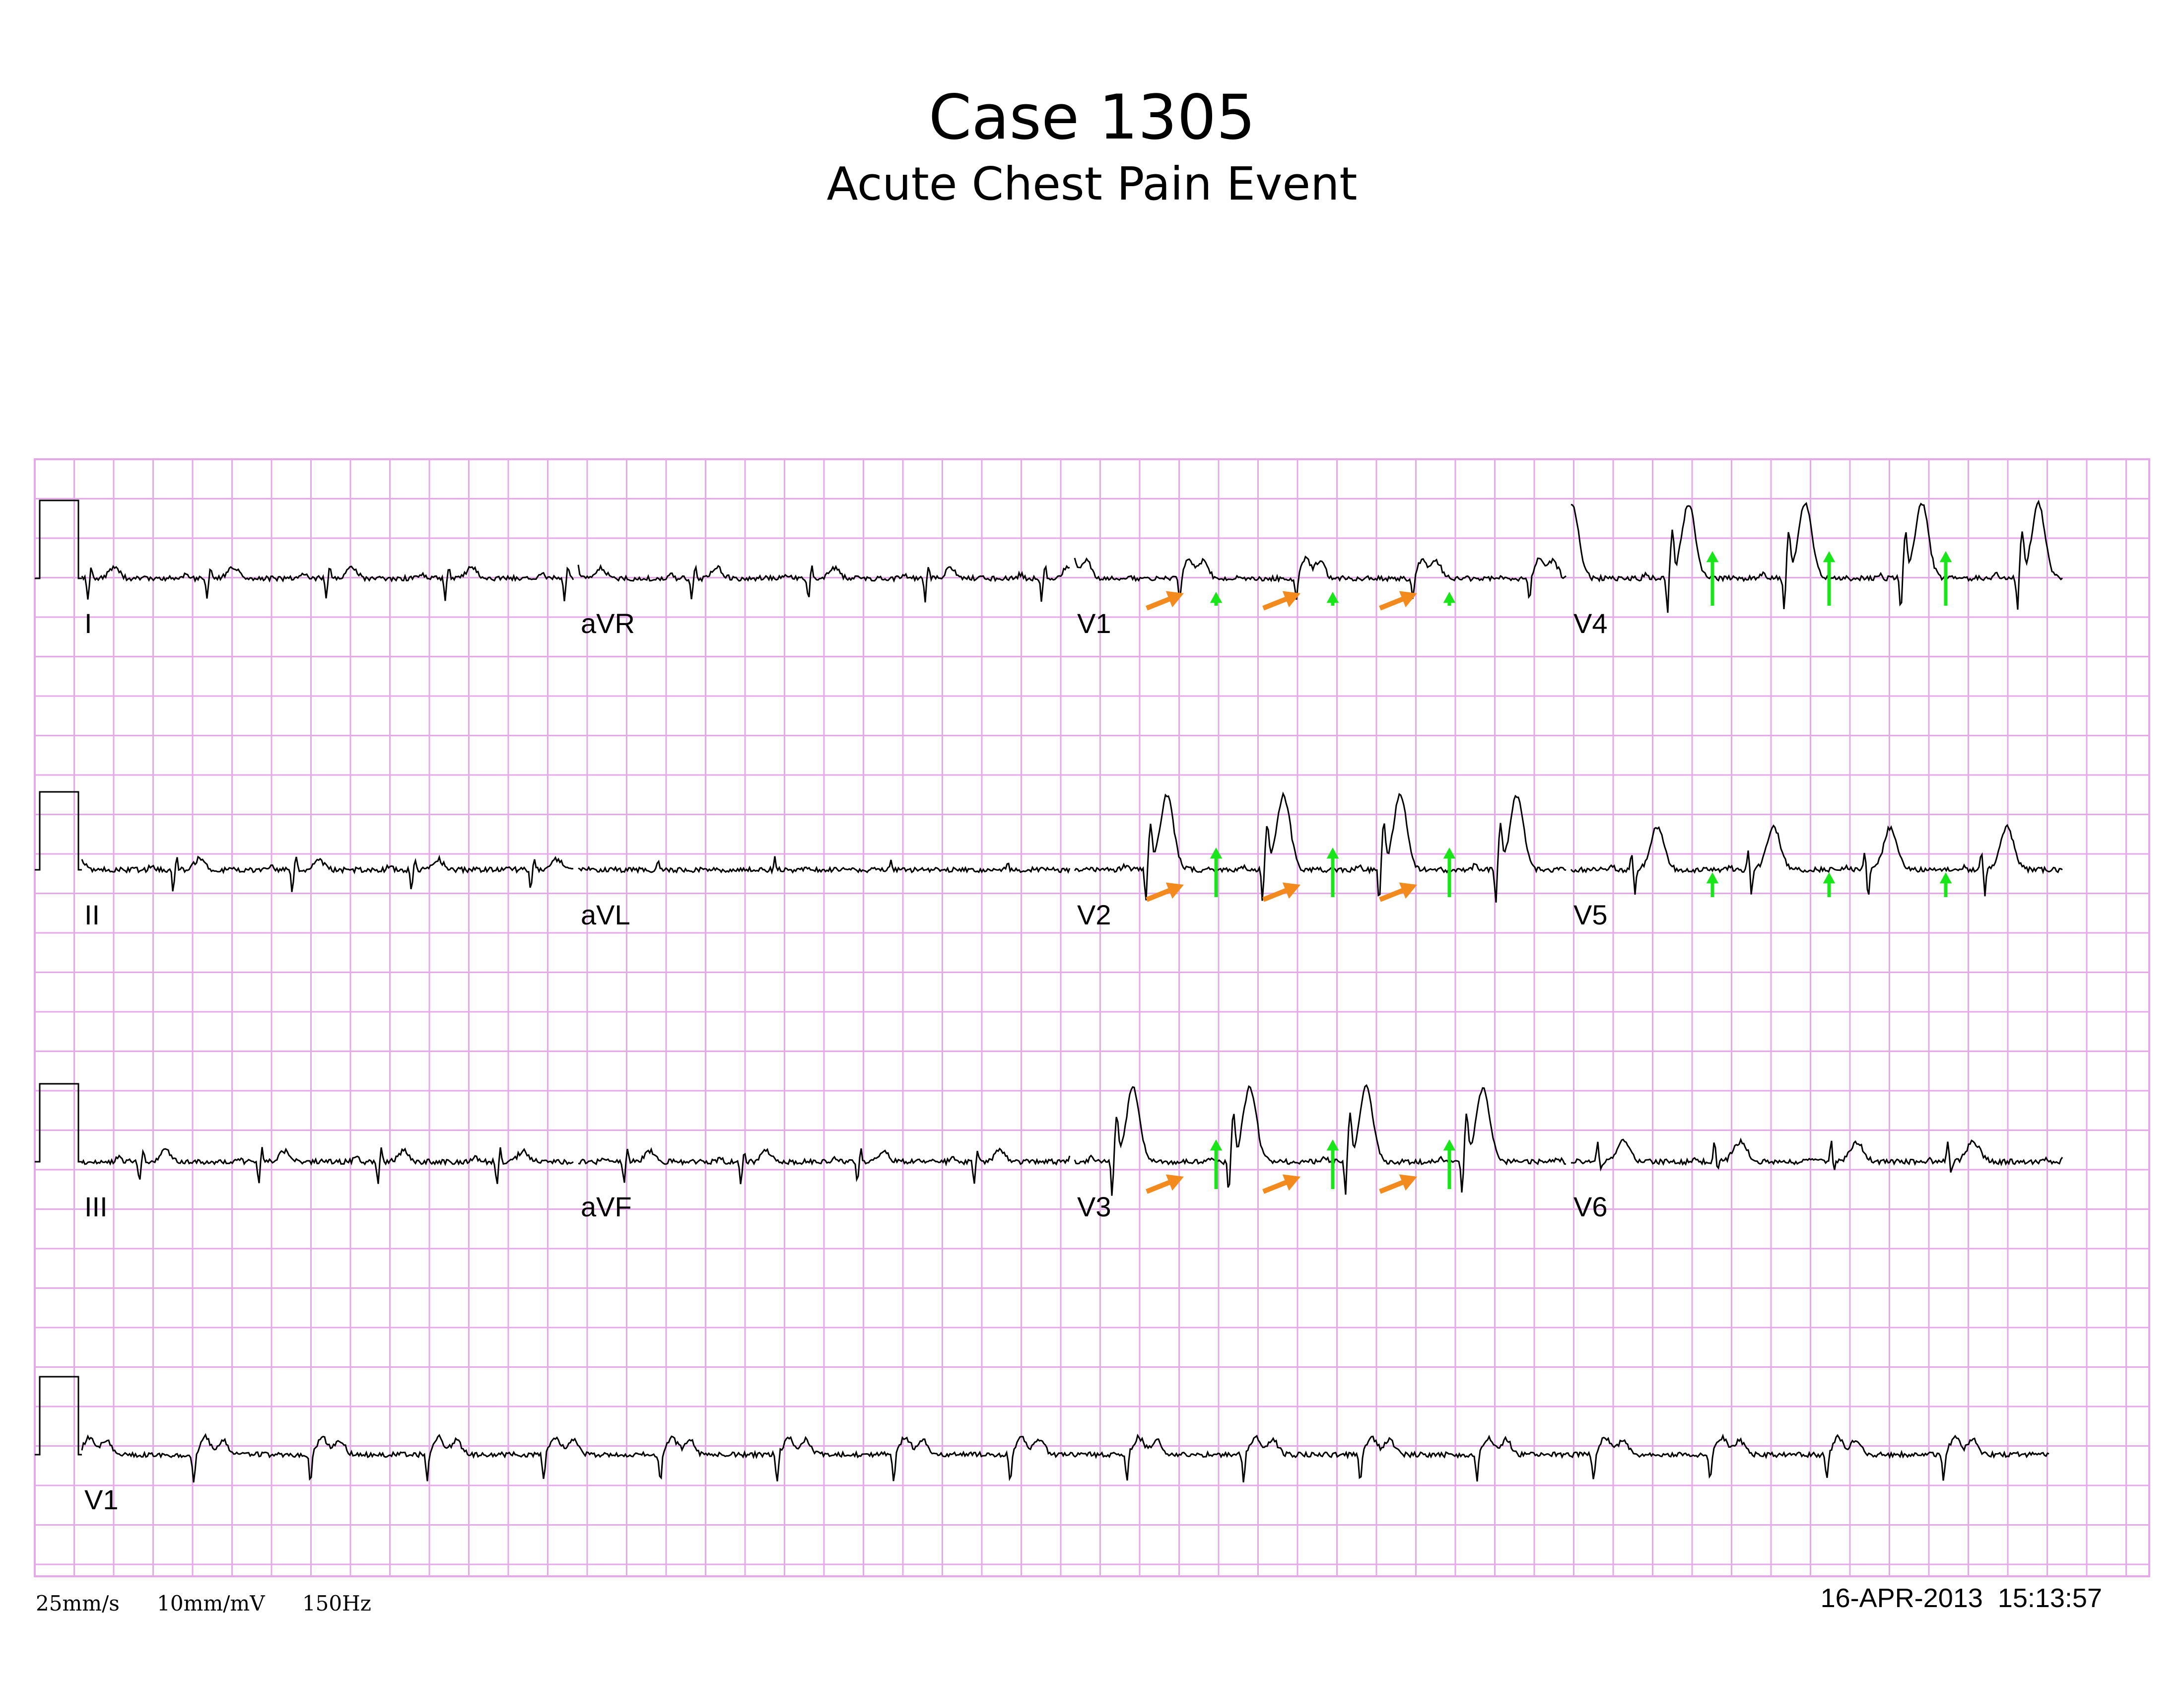  I want to click on recording-timestamp: 16-APR-2013 15:13:57, so click(1961, 1598).